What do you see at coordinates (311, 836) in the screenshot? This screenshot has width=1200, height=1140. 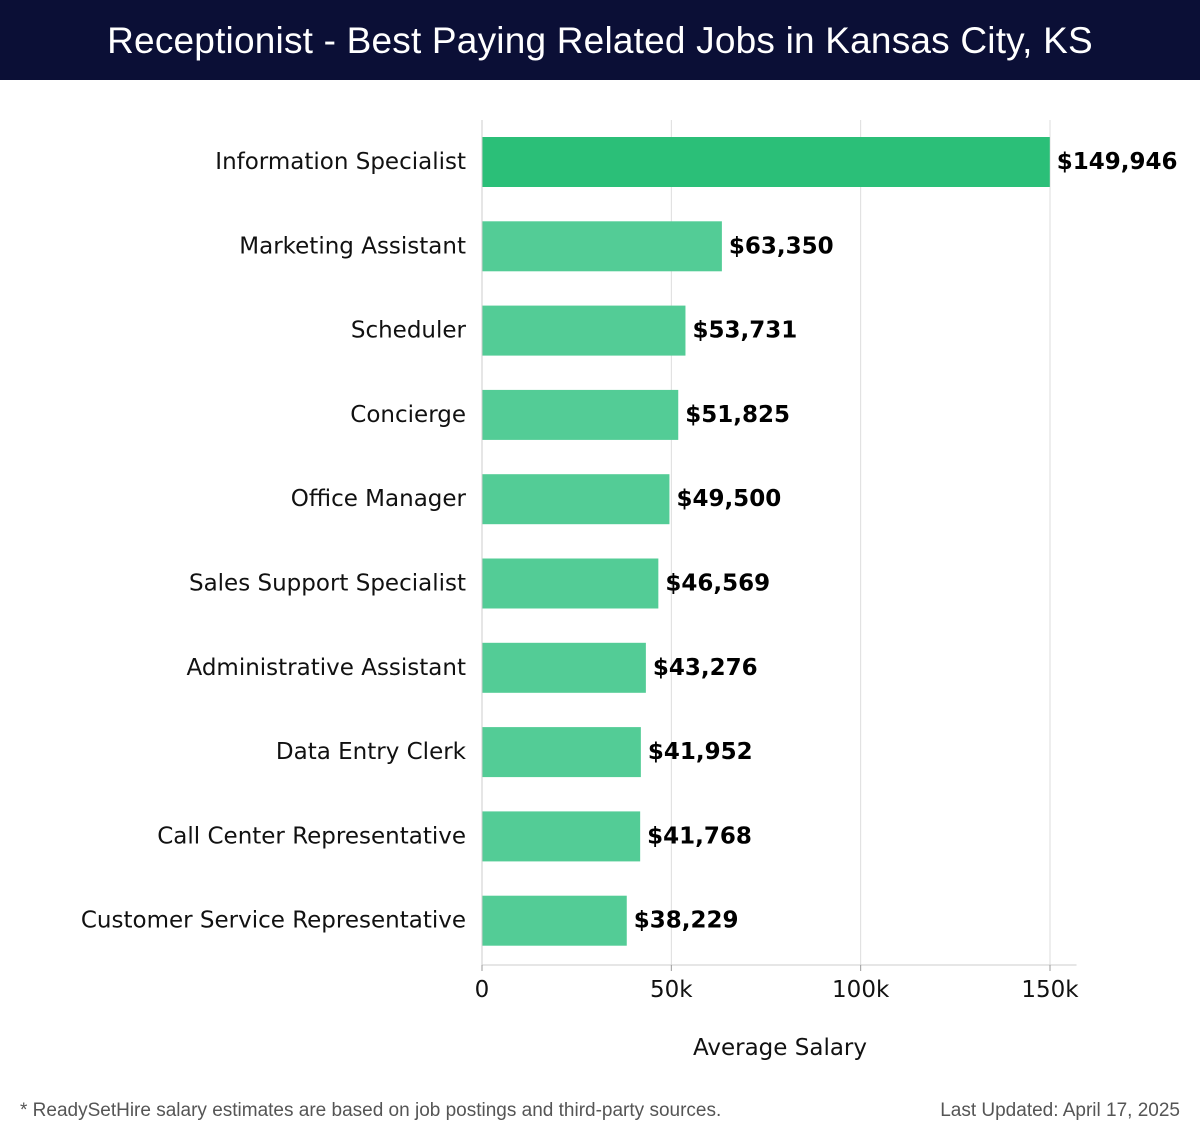 I see `category-label-8: Call Center Representative` at bounding box center [311, 836].